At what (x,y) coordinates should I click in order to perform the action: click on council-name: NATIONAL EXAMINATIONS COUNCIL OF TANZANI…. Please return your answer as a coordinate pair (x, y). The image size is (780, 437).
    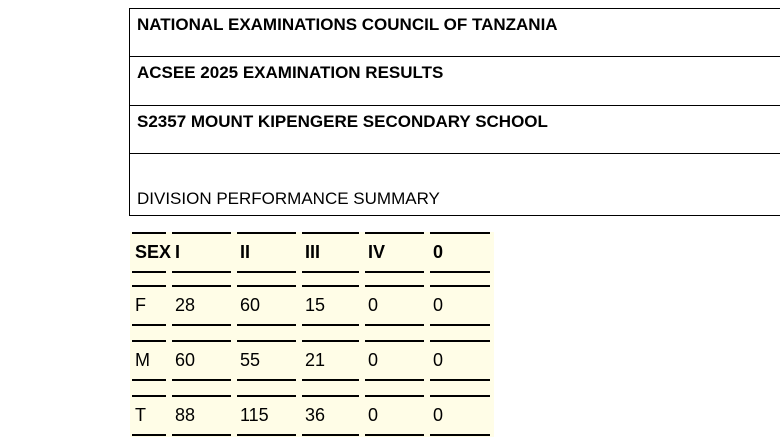
    Looking at the image, I should click on (455, 33).